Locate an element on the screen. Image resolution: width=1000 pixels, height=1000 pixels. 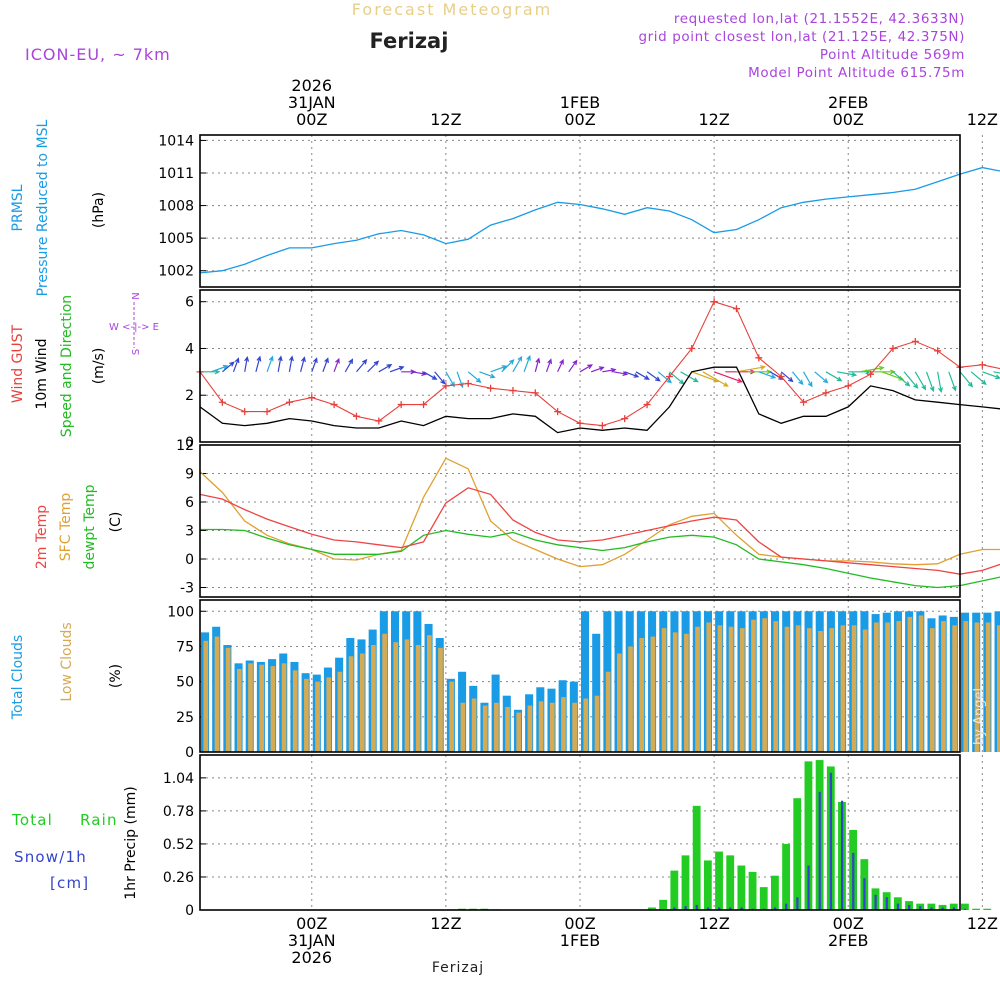
header-title: Forecast Meteogram is located at coordinates (452, 9).